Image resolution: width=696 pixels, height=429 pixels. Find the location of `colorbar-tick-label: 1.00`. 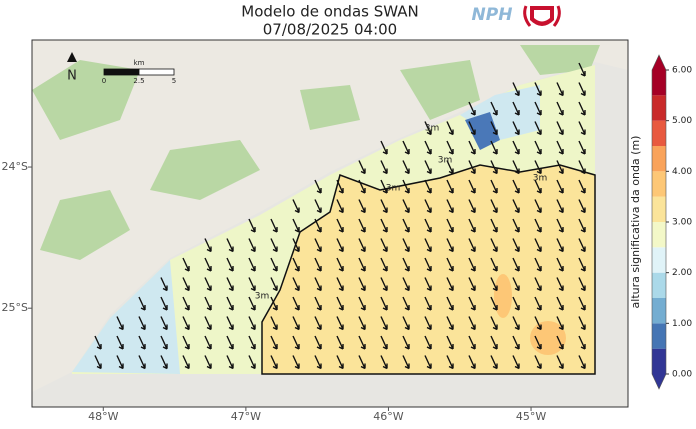

colorbar-tick-label: 1.00 is located at coordinates (682, 324).